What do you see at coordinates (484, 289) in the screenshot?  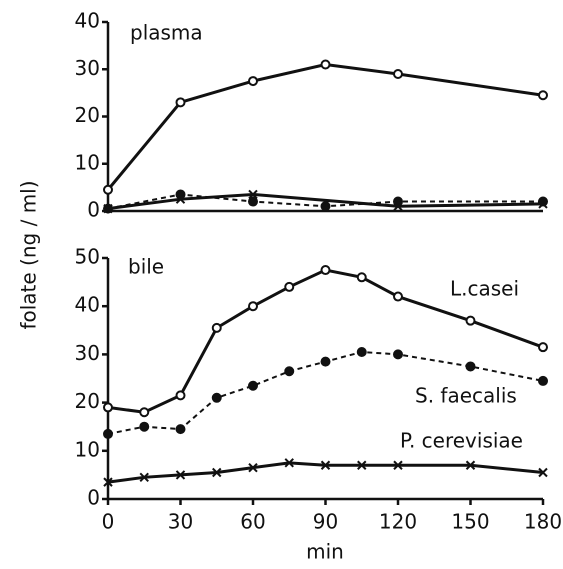 I see `series-label: L.casei` at bounding box center [484, 289].